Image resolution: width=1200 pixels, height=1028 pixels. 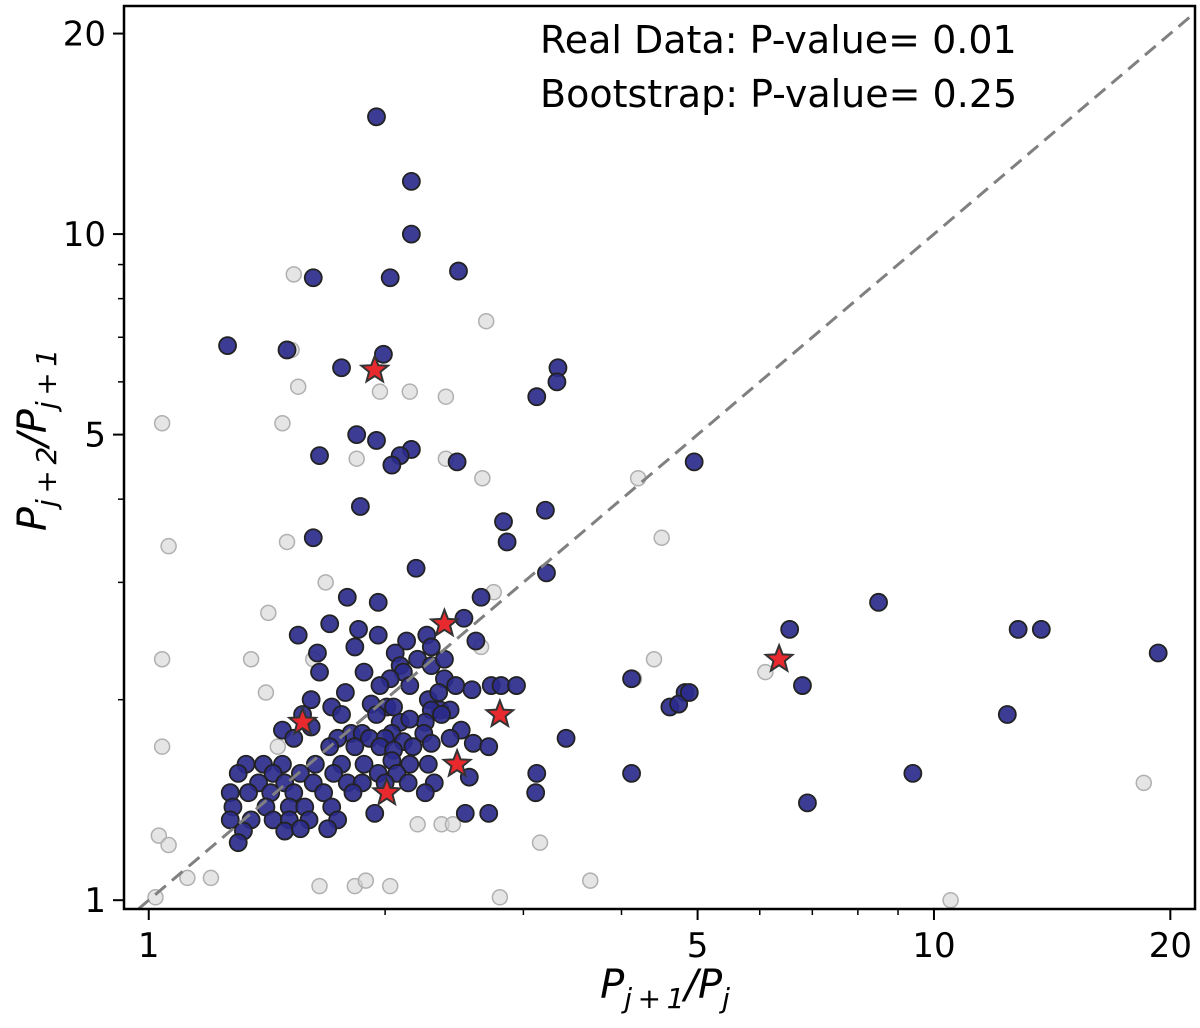 I want to click on x-tick-label: 20, so click(x=1170, y=946).